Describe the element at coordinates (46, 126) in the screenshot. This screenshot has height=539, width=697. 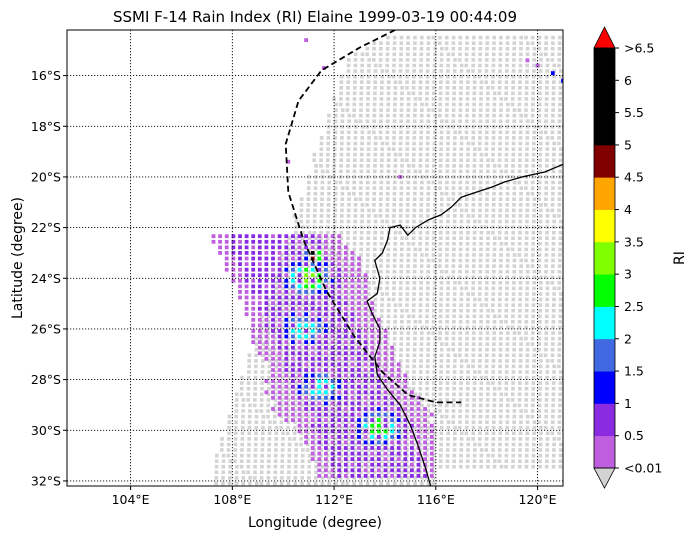
I see `y-tick-label: 18°S` at that location.